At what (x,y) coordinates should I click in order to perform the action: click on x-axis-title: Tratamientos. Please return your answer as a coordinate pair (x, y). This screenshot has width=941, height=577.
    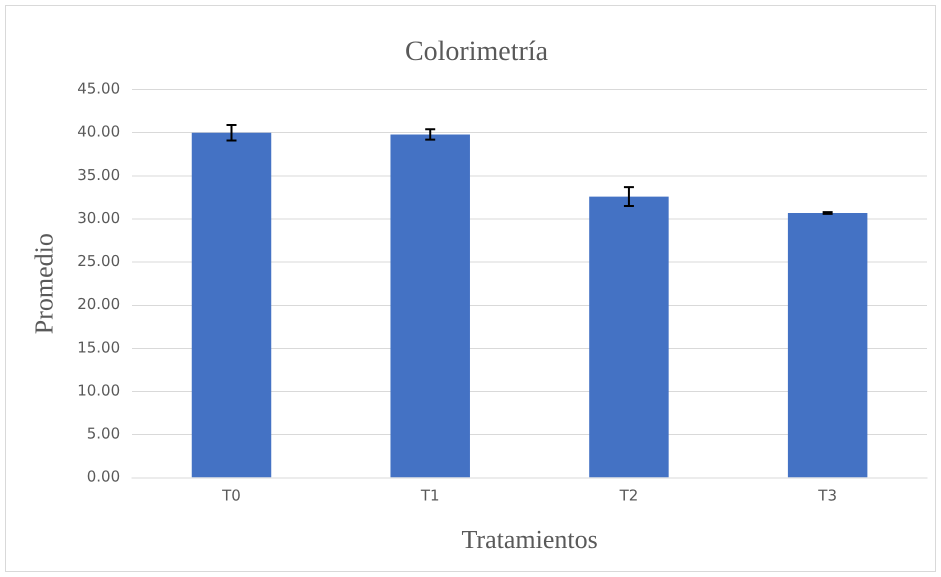
    Looking at the image, I should click on (529, 539).